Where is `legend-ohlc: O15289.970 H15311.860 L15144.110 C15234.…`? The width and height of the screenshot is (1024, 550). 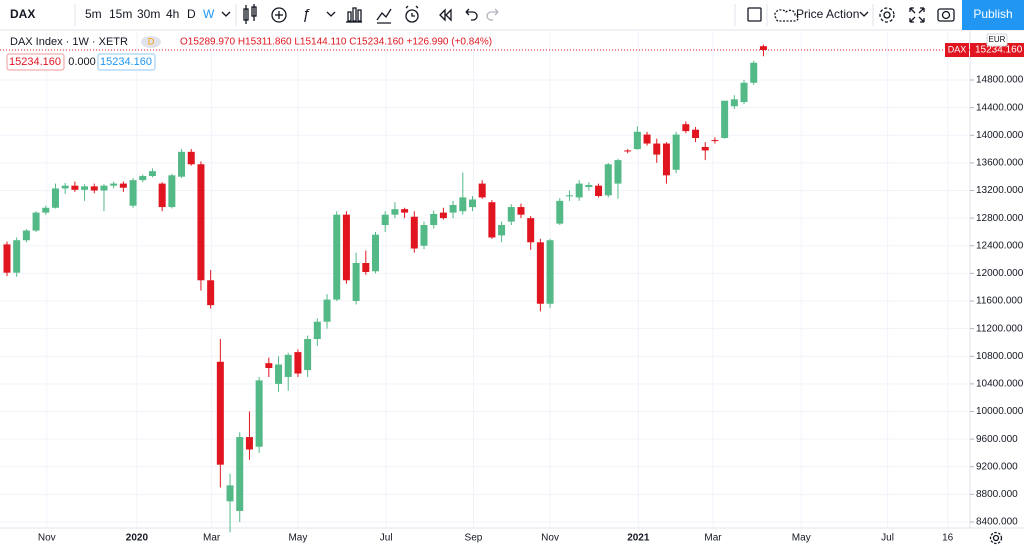 legend-ohlc: O15289.970 H15311.860 L15144.110 C15234.… is located at coordinates (336, 42).